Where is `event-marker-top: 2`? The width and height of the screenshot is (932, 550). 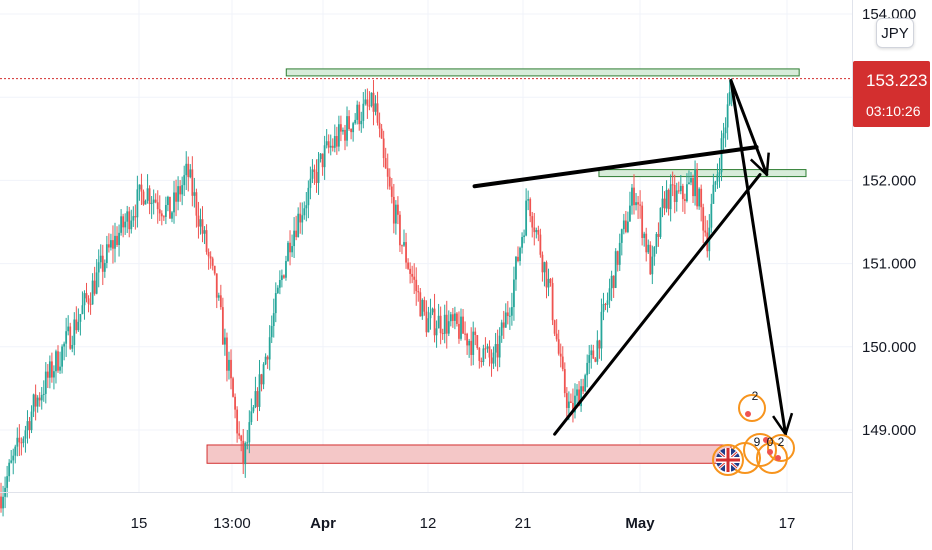
event-marker-top: 2 is located at coordinates (752, 405).